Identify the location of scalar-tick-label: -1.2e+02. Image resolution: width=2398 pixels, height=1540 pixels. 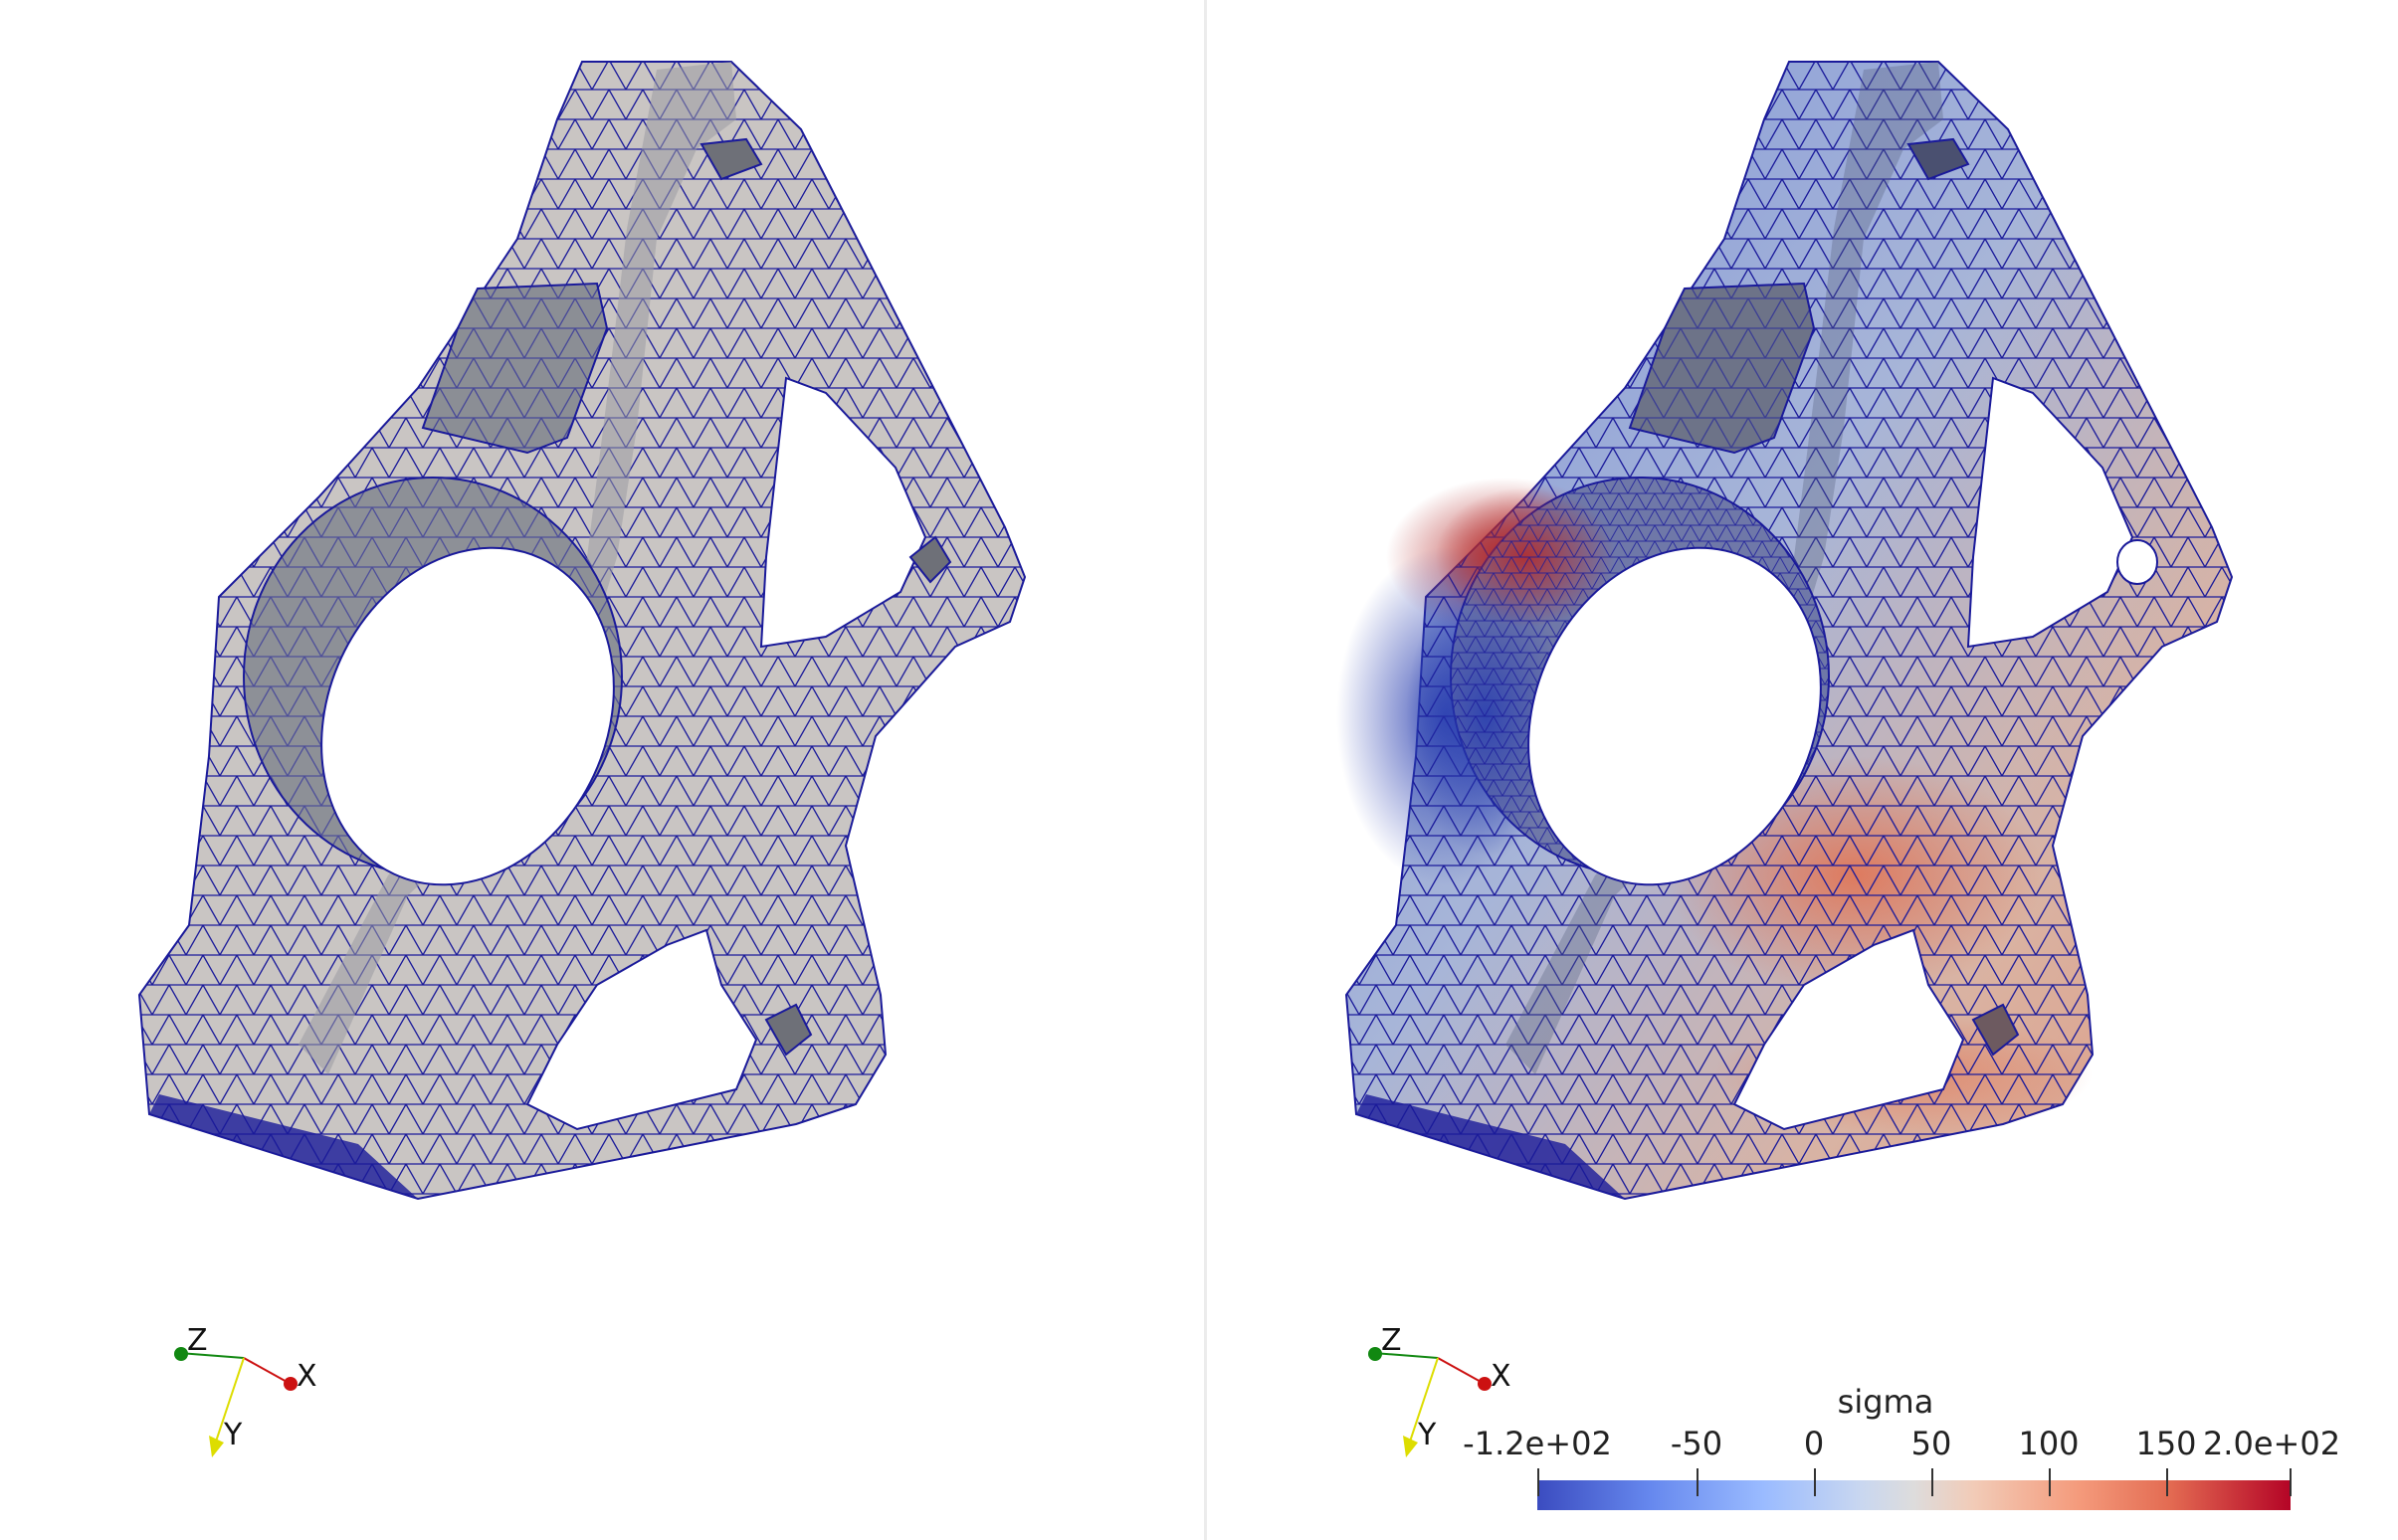
(1538, 1443).